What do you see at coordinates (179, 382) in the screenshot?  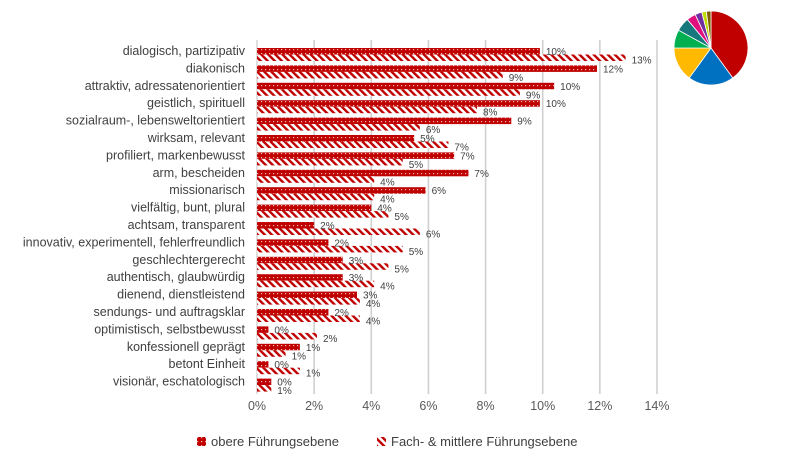 I see `category-label: visionär, eschatologisch` at bounding box center [179, 382].